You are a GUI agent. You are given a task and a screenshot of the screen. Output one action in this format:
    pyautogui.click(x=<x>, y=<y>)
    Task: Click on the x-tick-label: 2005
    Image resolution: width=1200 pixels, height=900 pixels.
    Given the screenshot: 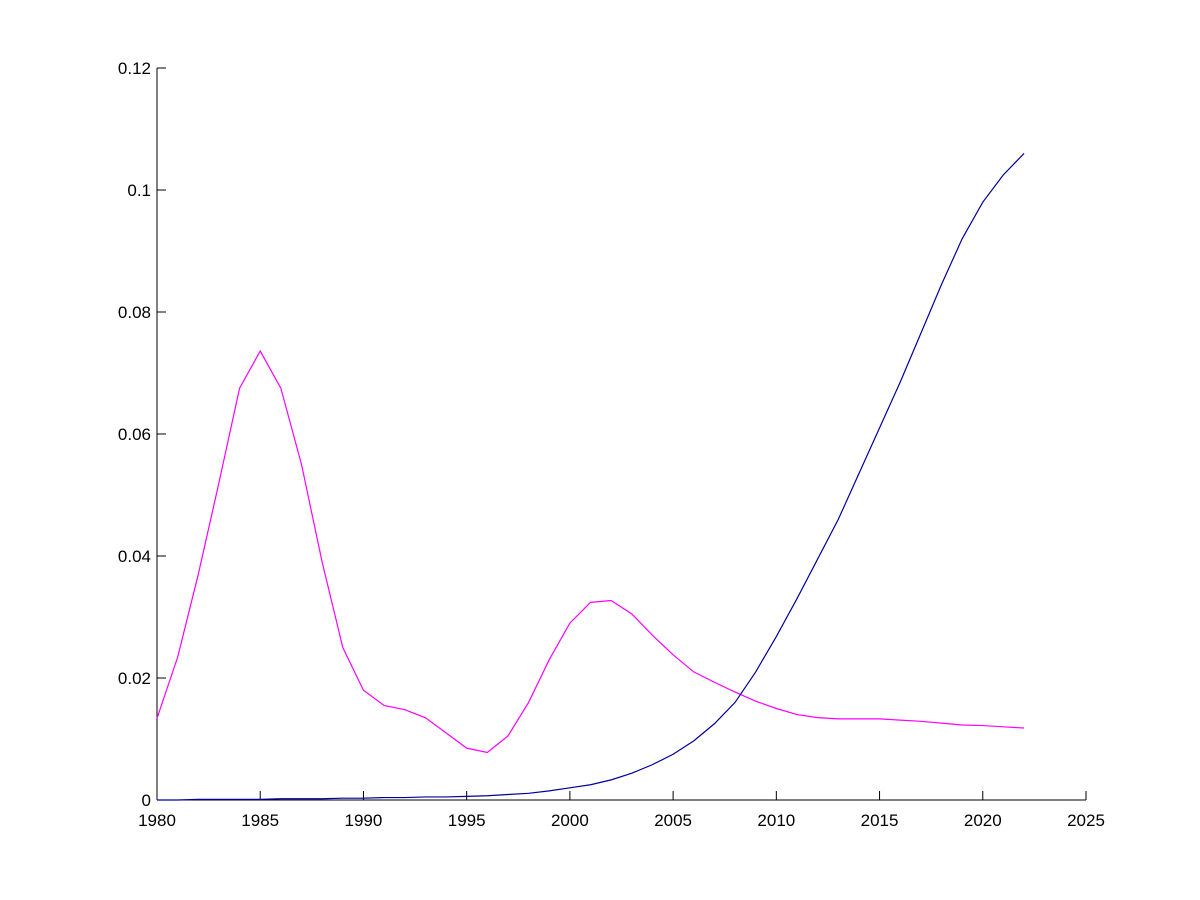 What is the action you would take?
    pyautogui.click(x=673, y=820)
    